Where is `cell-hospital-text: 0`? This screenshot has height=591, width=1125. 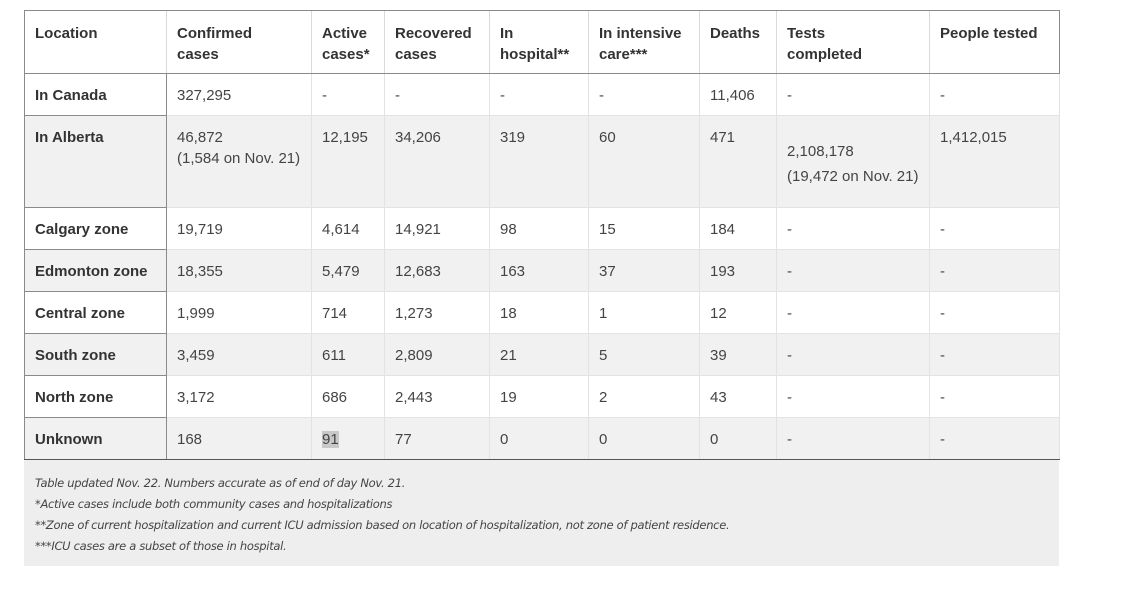
cell-hospital-text: 0 is located at coordinates (504, 439).